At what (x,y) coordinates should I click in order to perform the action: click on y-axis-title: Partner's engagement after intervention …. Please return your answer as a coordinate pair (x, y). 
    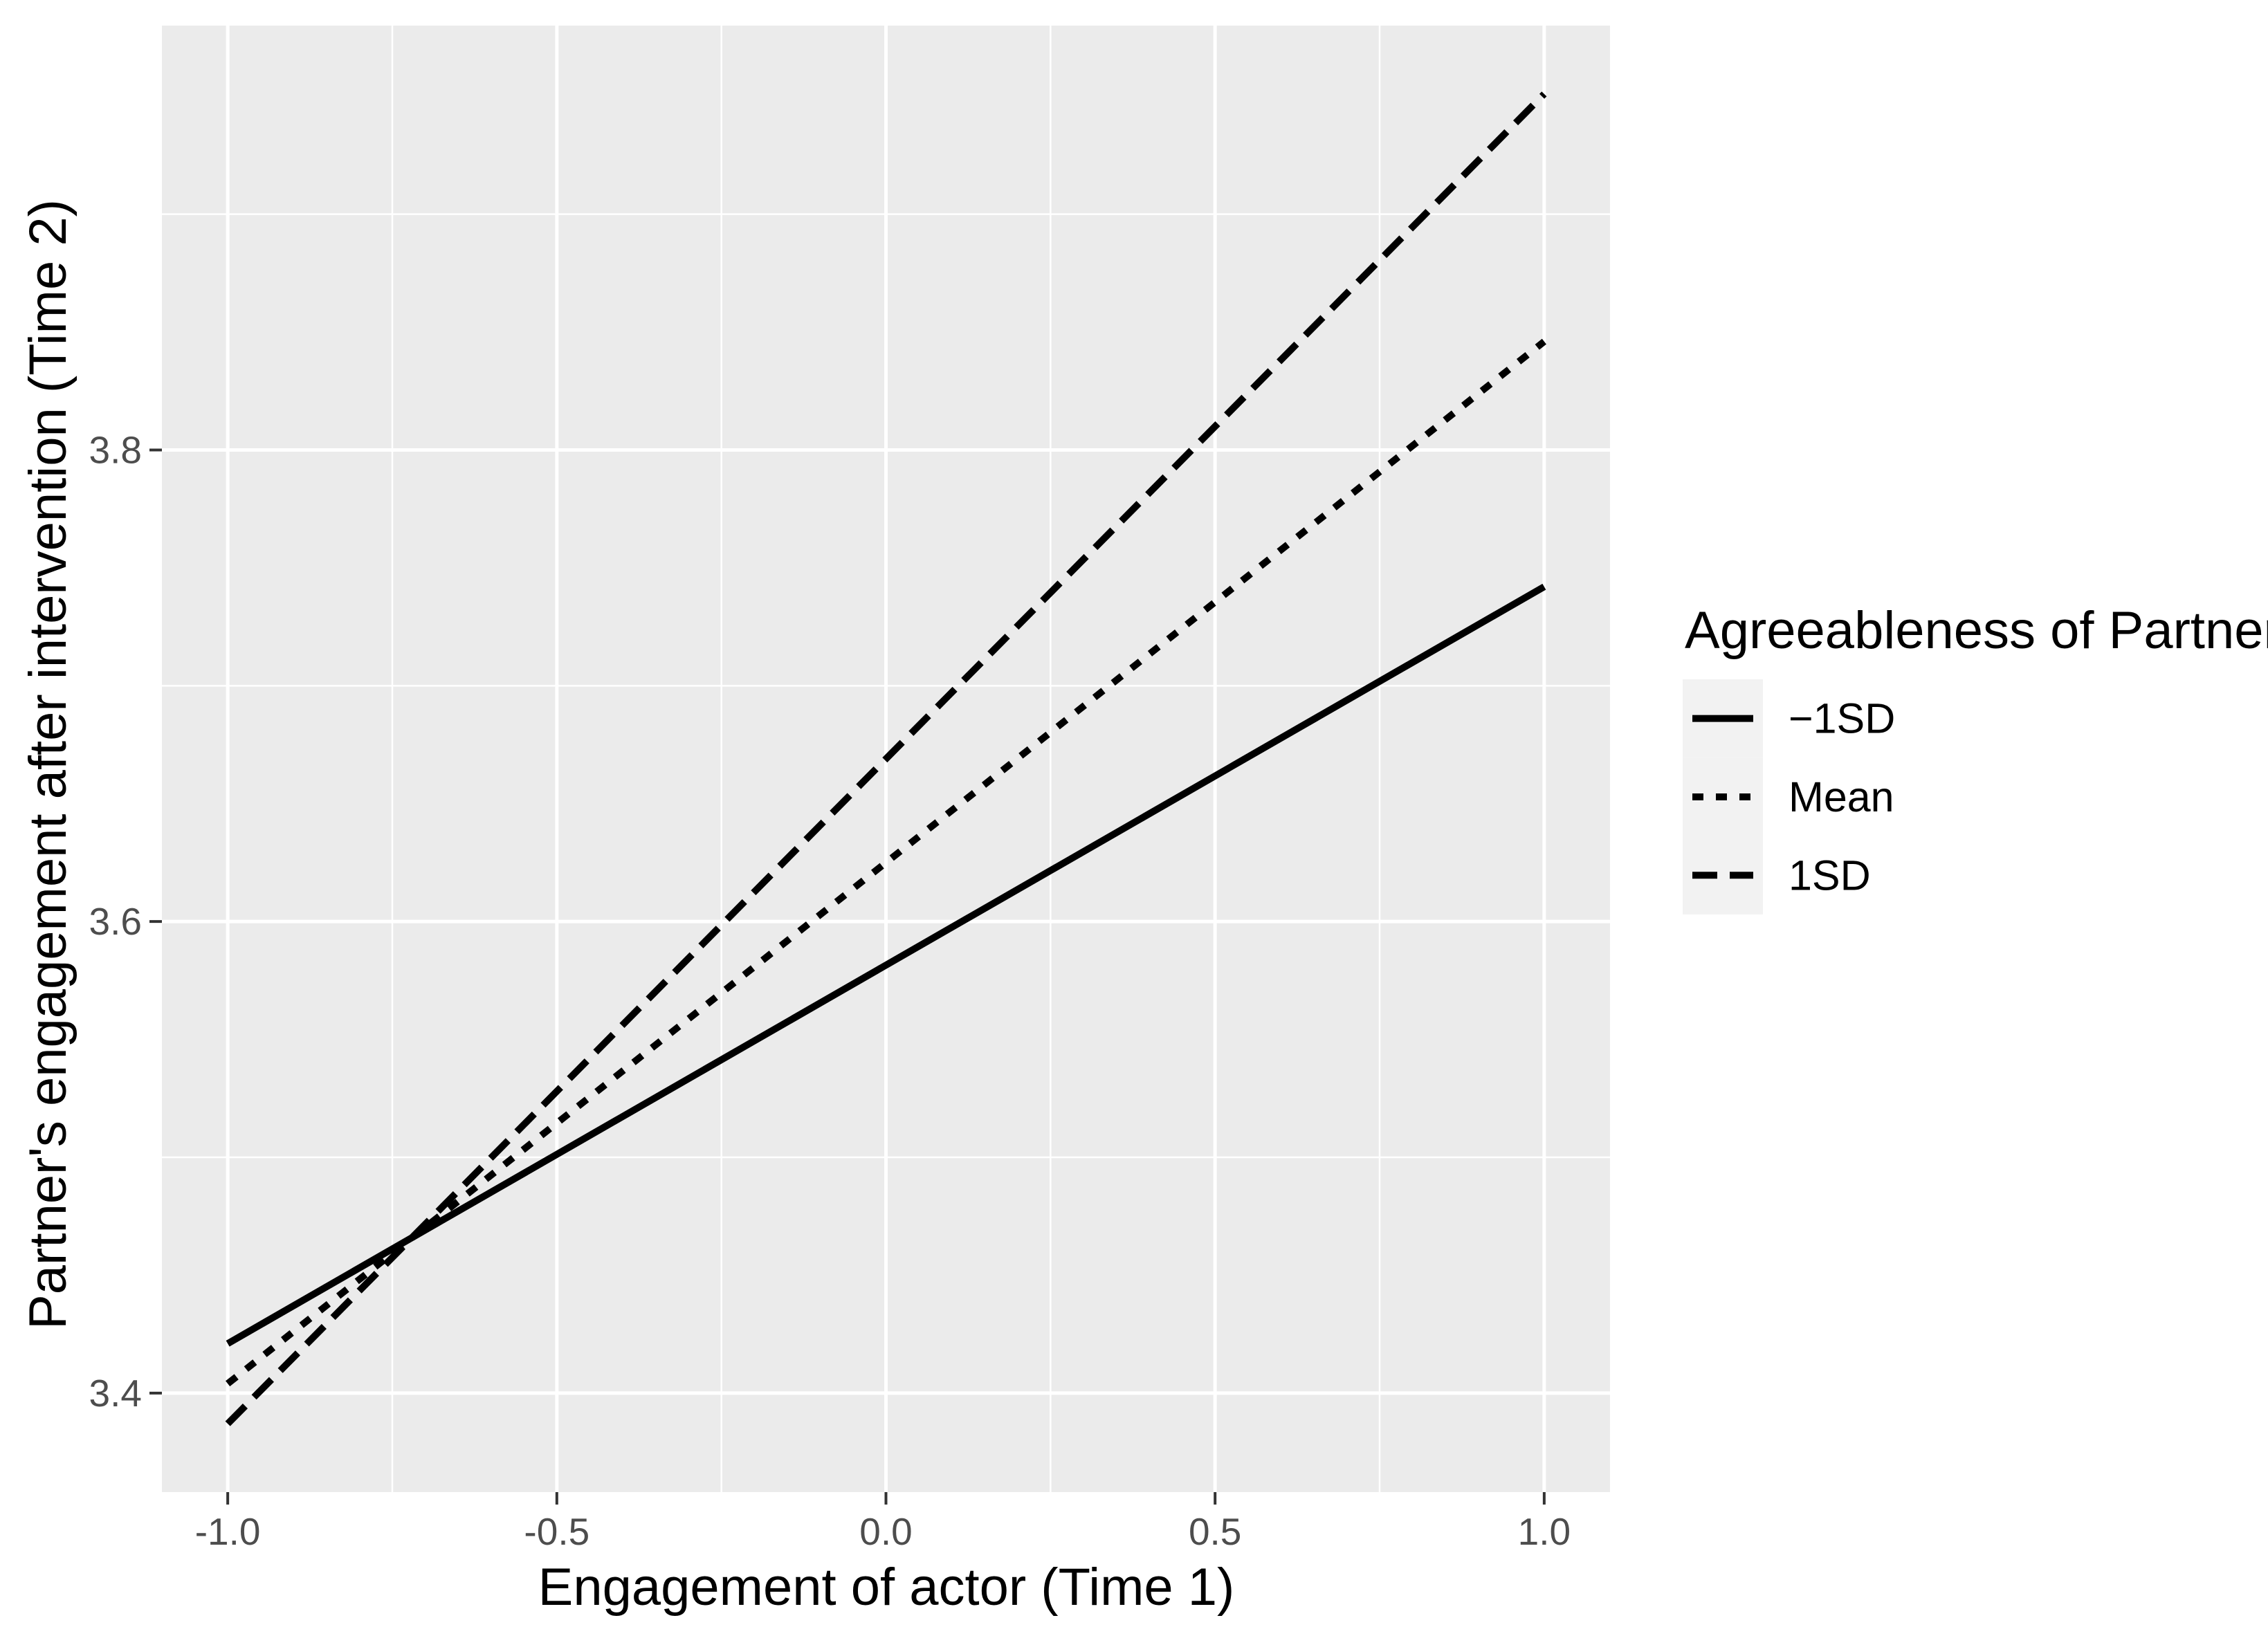
    Looking at the image, I should click on (48, 764).